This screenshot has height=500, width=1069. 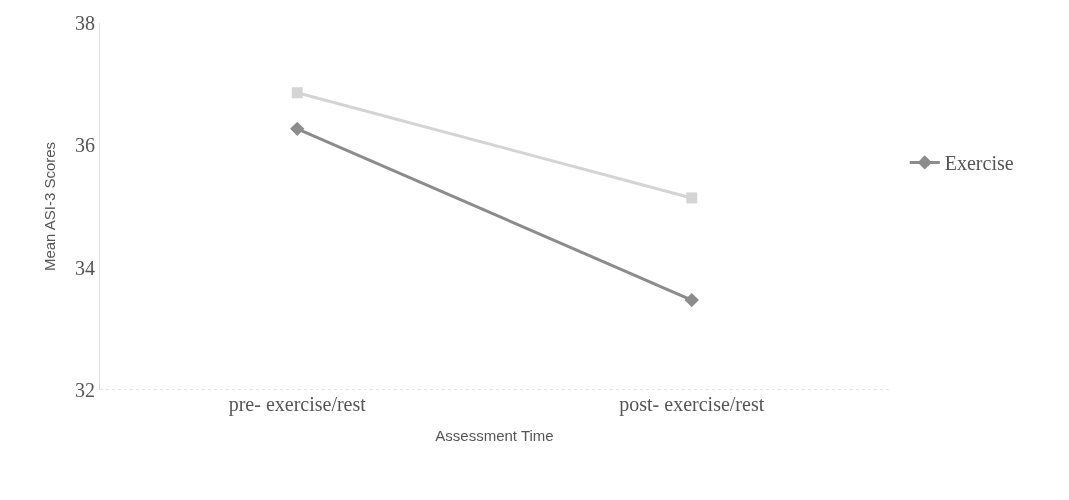 What do you see at coordinates (494, 435) in the screenshot?
I see `x-axis-title: Assessment Time` at bounding box center [494, 435].